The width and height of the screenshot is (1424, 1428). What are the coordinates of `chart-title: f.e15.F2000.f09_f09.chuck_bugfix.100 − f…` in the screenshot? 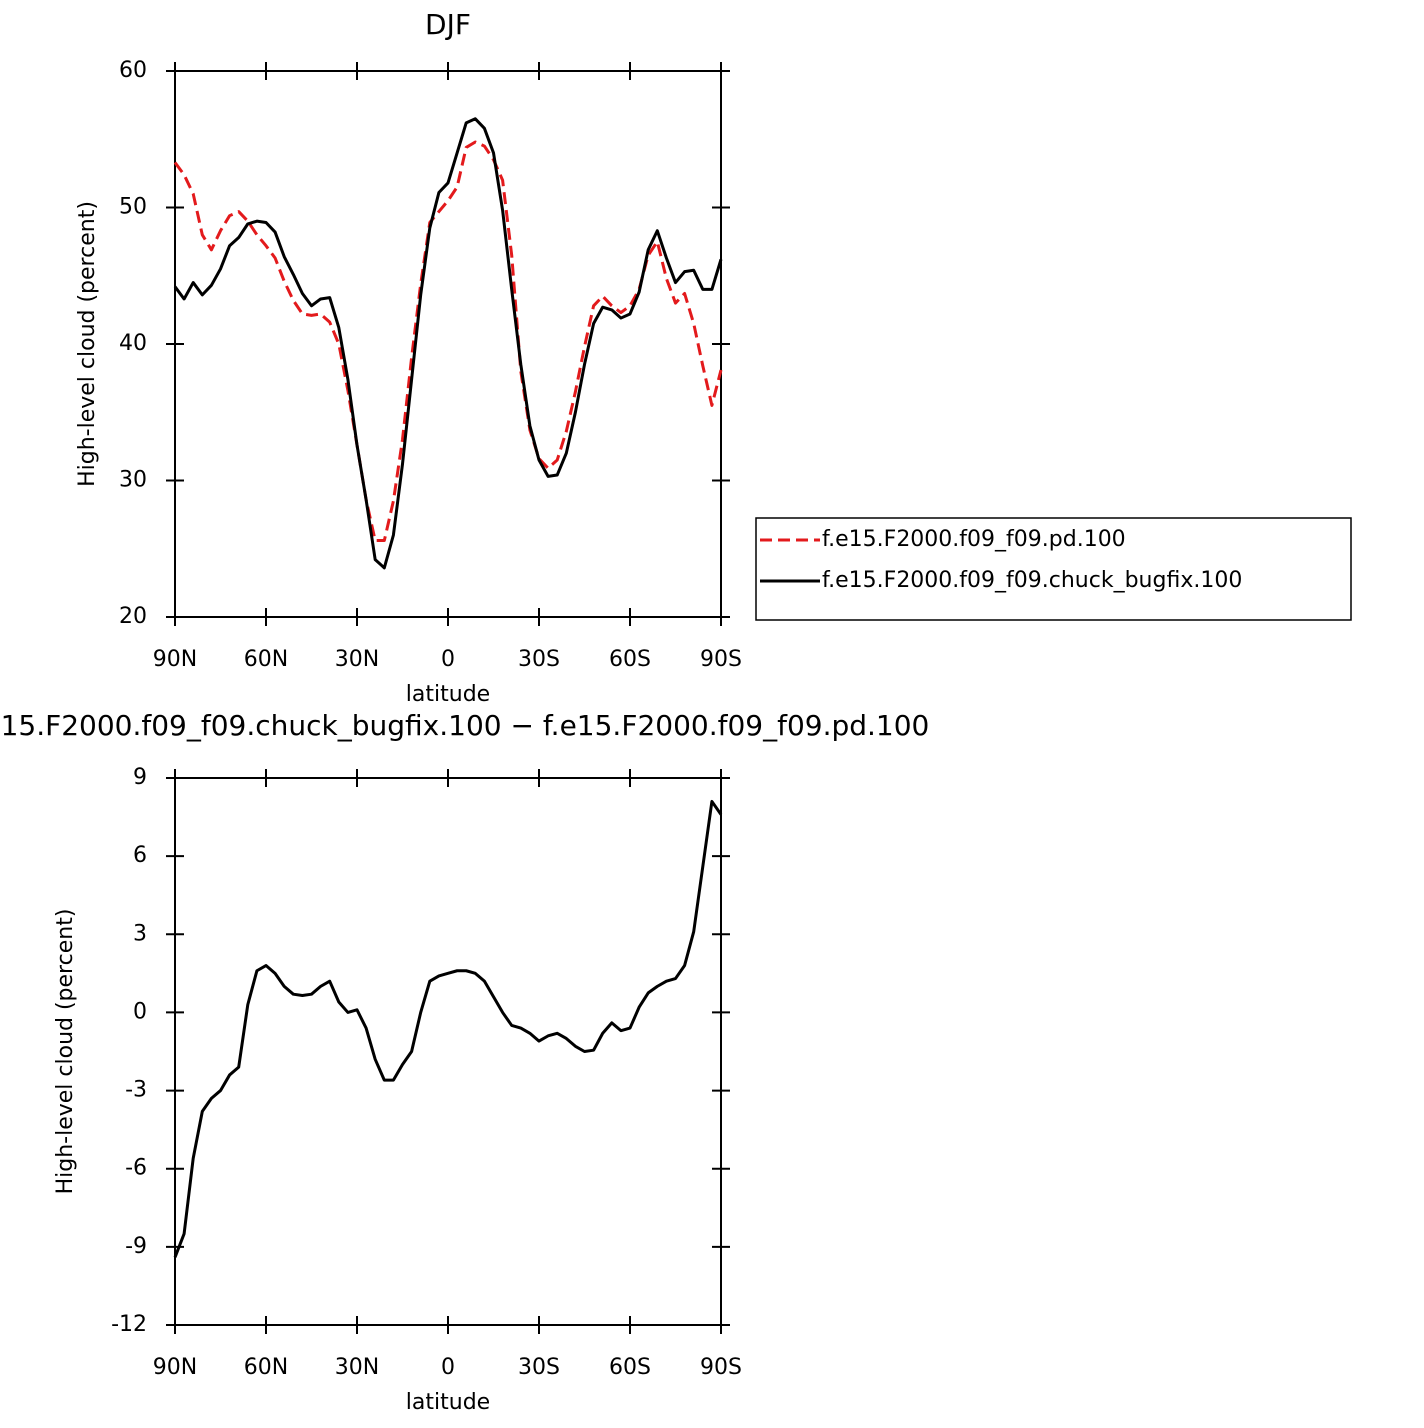 It's located at (464, 725).